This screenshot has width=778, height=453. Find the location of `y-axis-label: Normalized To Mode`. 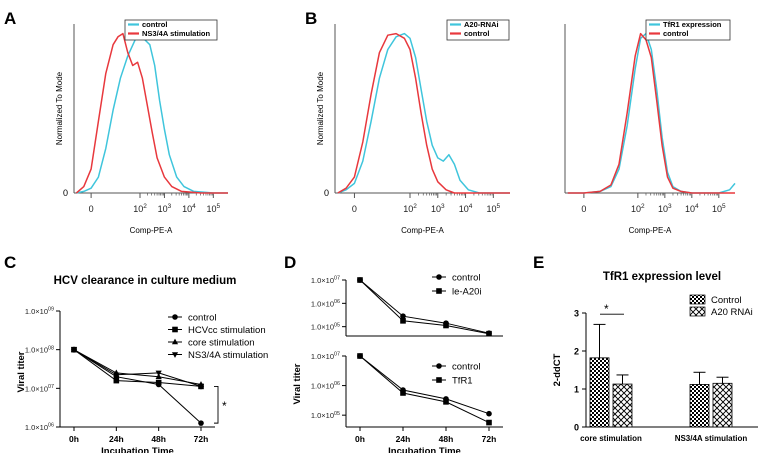

y-axis-label: Normalized To Mode is located at coordinates (59, 108).